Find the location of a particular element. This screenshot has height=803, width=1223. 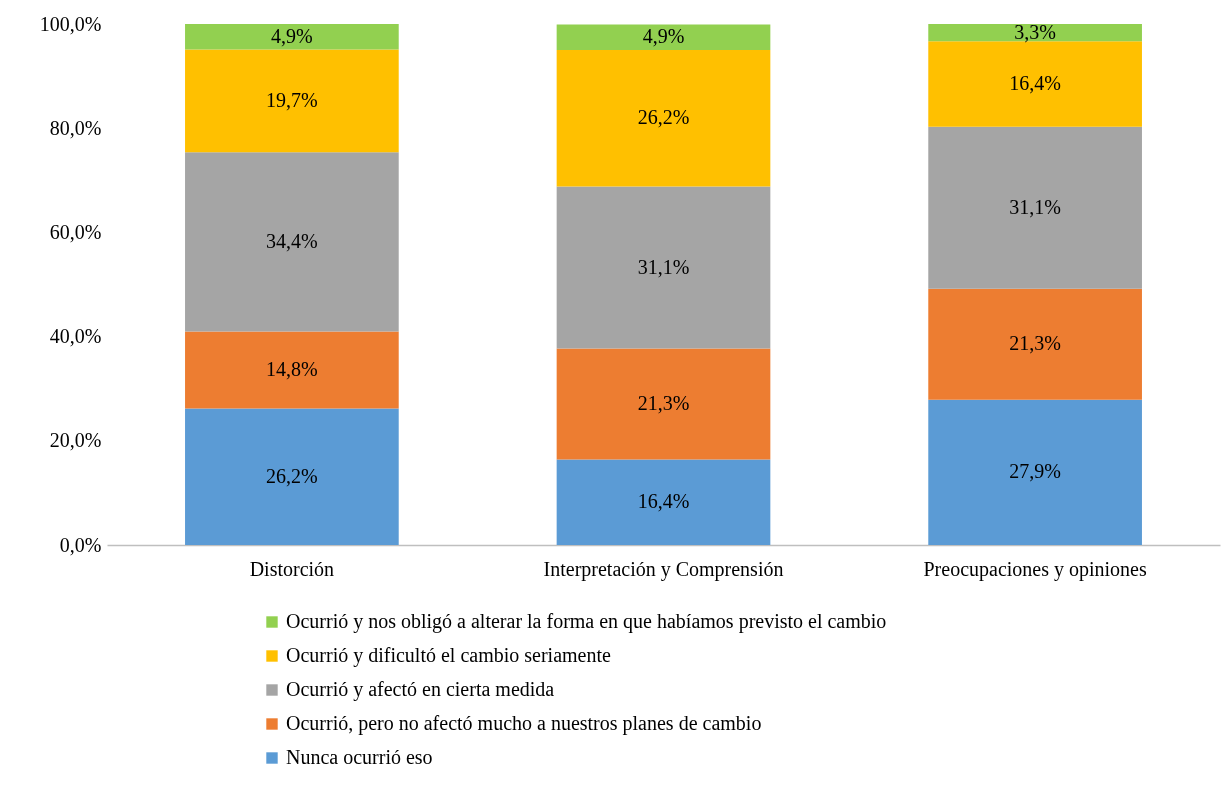

legend-label: Nunca ocurrió eso is located at coordinates (359, 757).